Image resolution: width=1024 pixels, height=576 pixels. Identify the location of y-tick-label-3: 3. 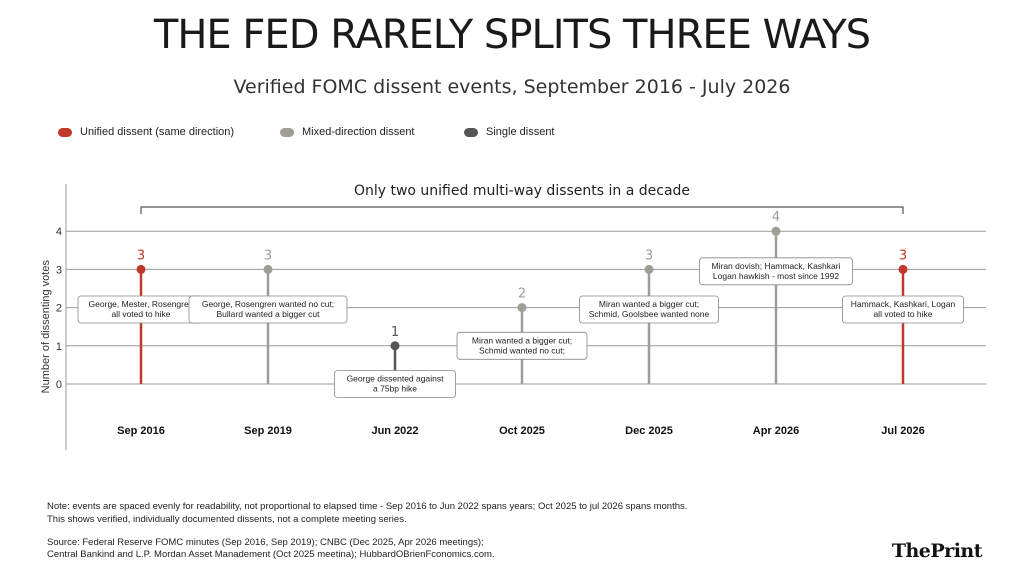
(59, 270).